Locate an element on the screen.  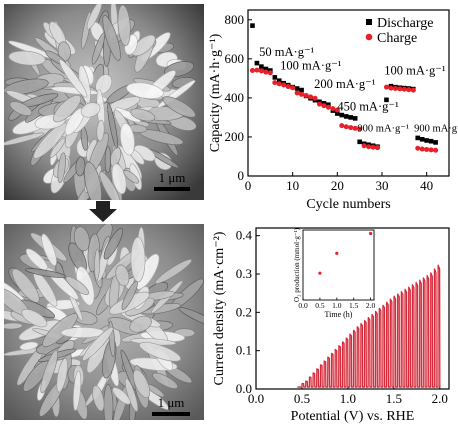
x-tick-label: 1.0 is located at coordinates (348, 398).